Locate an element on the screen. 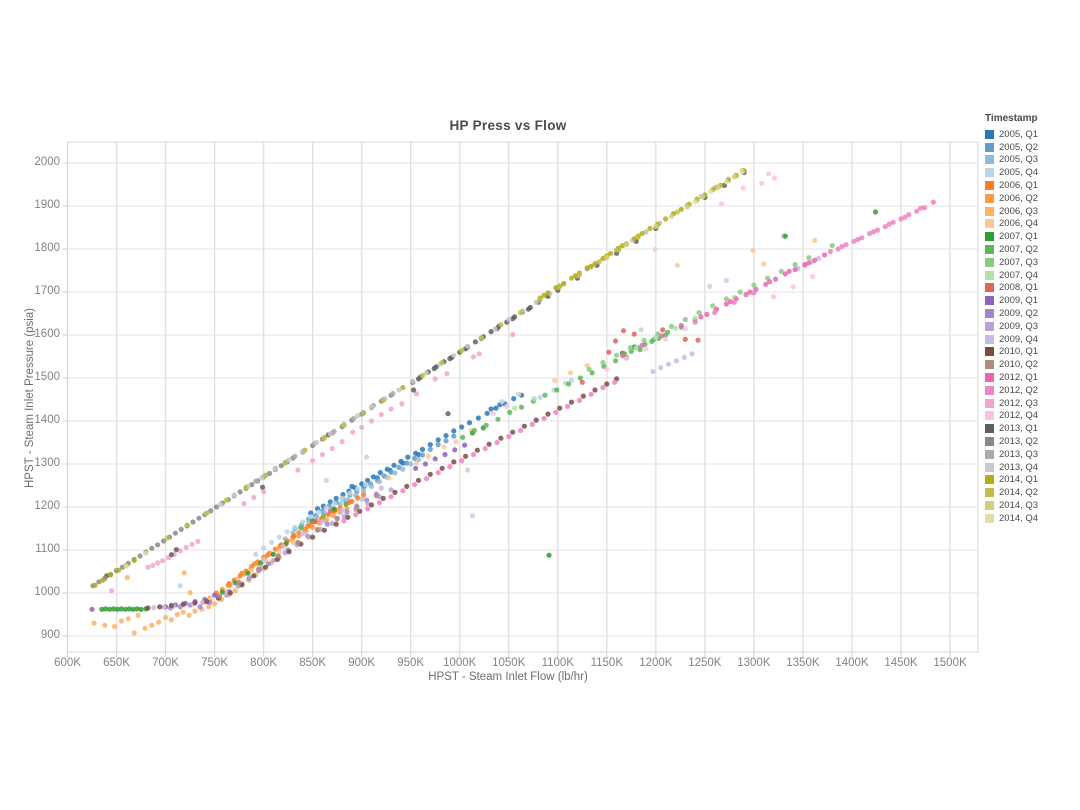 Image resolution: width=1080 pixels, height=810 pixels. legend-item: 2013, Q4 is located at coordinates (1032, 467).